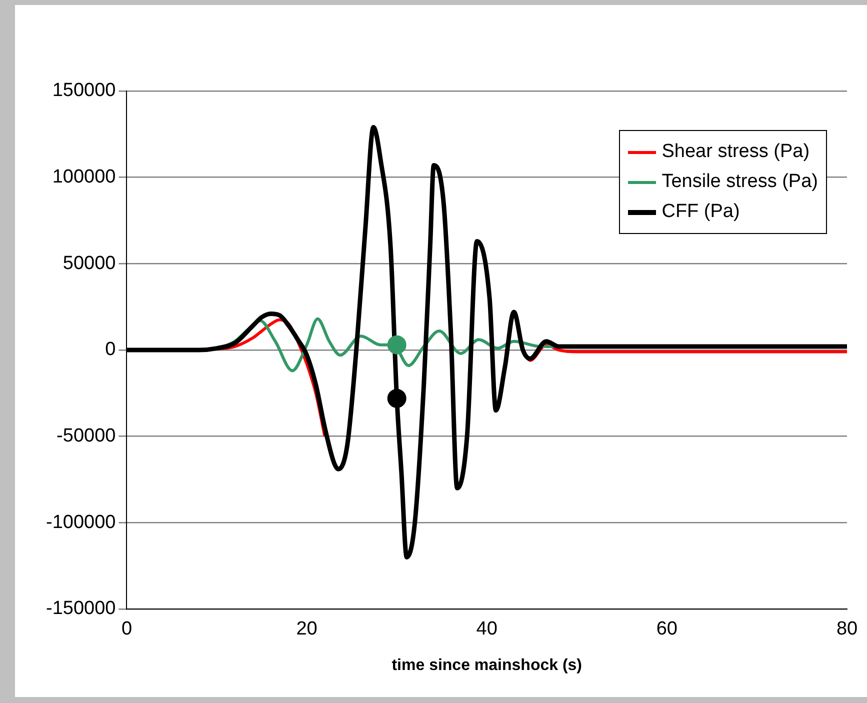  I want to click on legend-label: Tensile stress (Pa), so click(740, 182).